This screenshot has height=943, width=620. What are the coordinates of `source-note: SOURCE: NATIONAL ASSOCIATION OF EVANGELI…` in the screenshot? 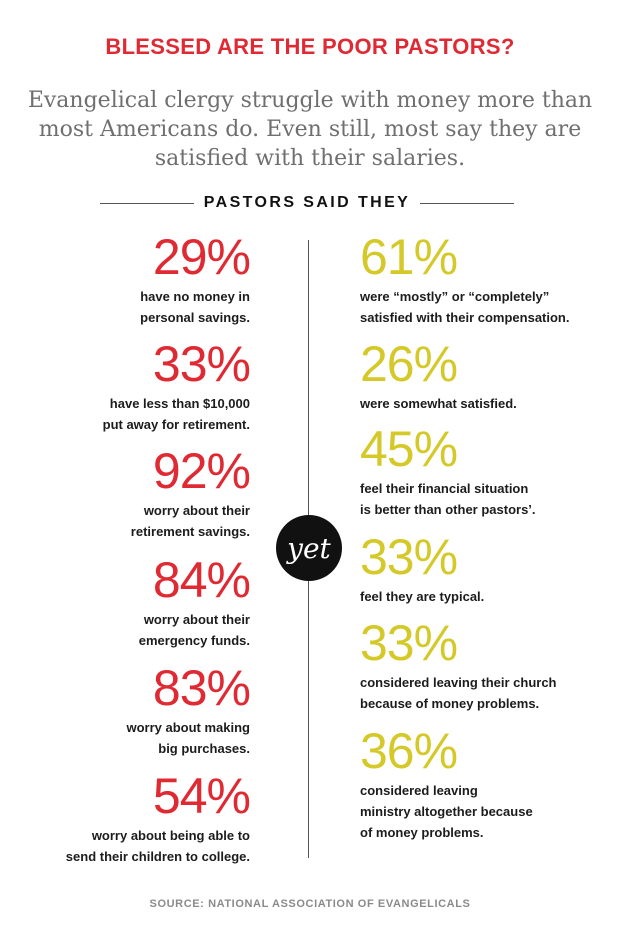 It's located at (310, 904).